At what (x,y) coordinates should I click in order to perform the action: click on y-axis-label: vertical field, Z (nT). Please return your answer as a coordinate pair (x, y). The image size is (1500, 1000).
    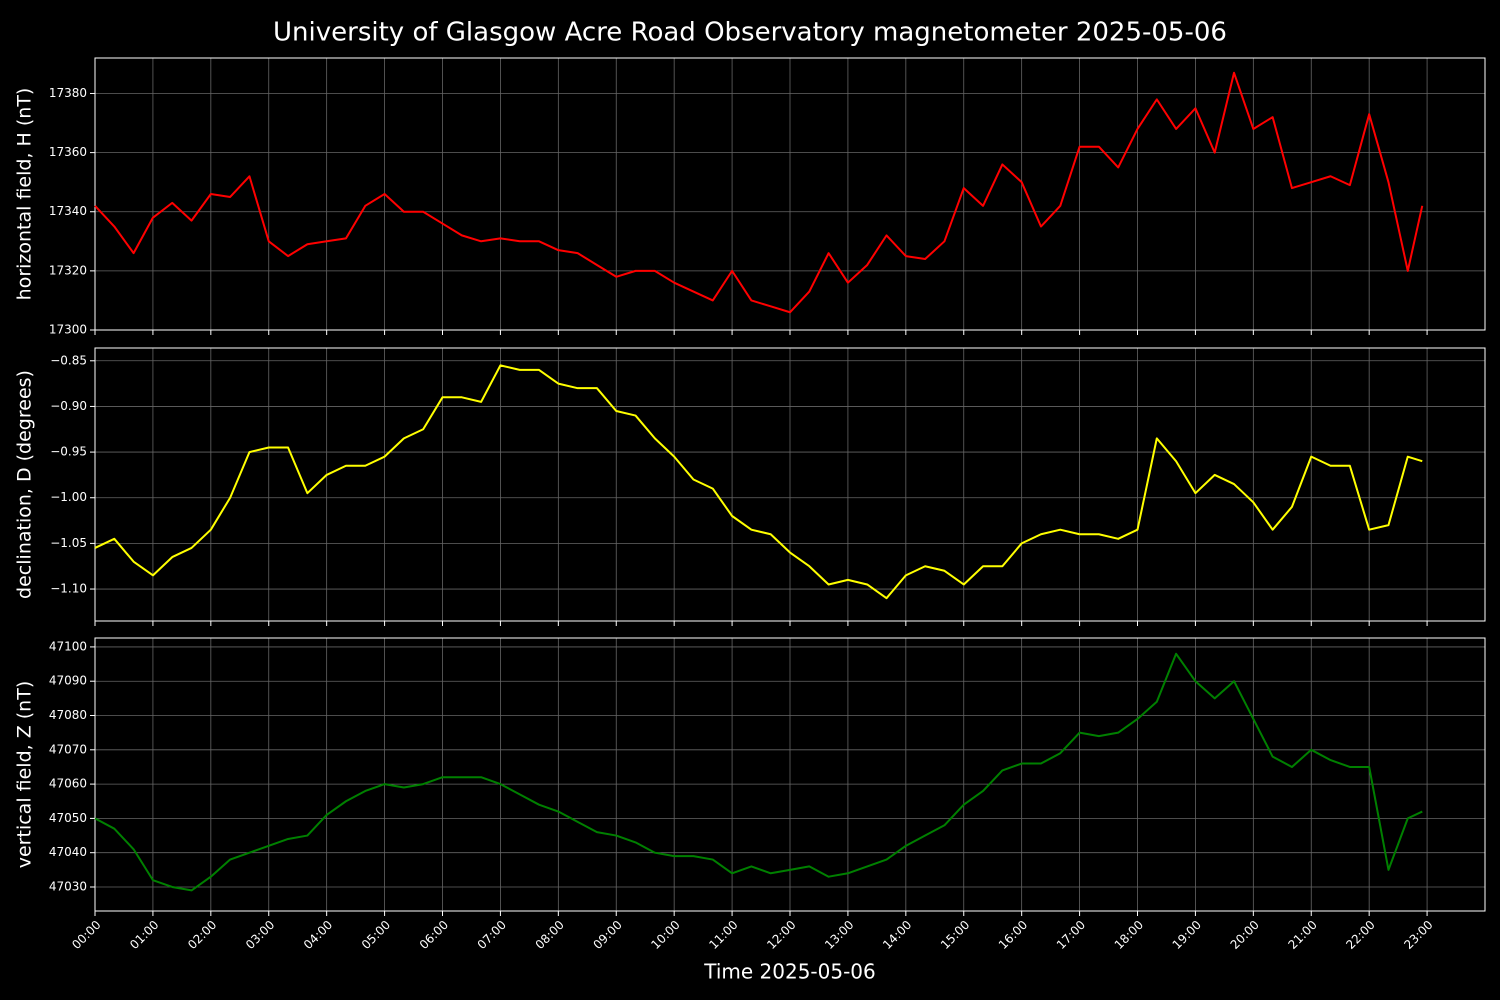
    Looking at the image, I should click on (25, 775).